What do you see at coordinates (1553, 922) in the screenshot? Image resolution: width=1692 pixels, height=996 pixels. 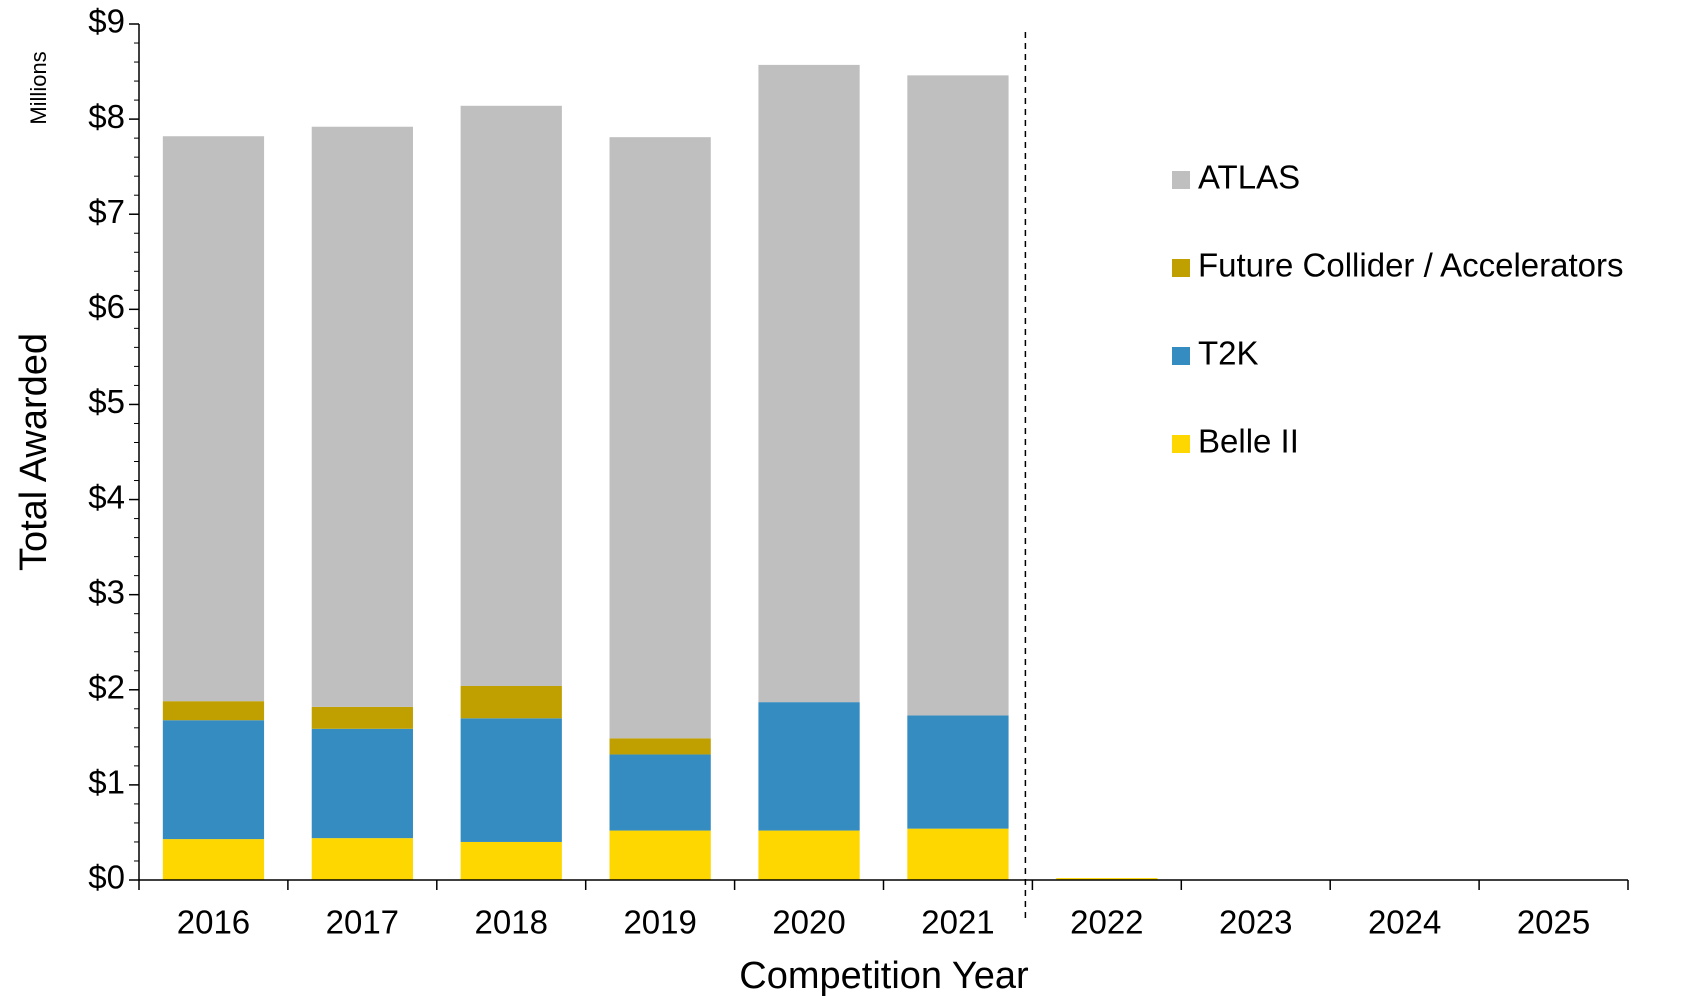 I see `x-tick-label: 2025` at bounding box center [1553, 922].